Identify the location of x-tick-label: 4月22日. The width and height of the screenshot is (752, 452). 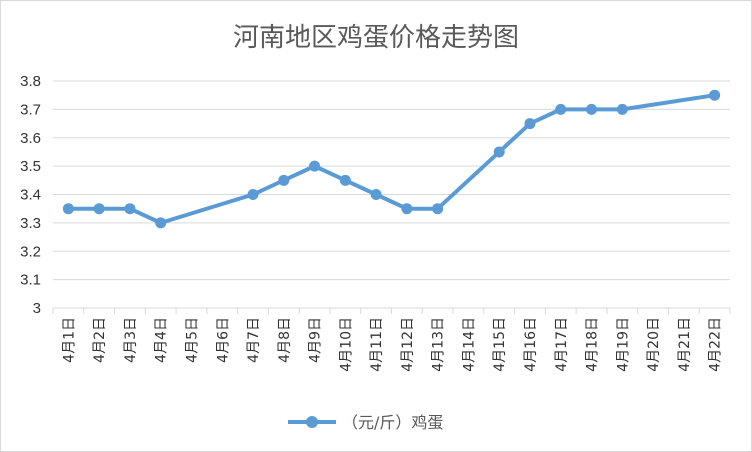
(716, 344).